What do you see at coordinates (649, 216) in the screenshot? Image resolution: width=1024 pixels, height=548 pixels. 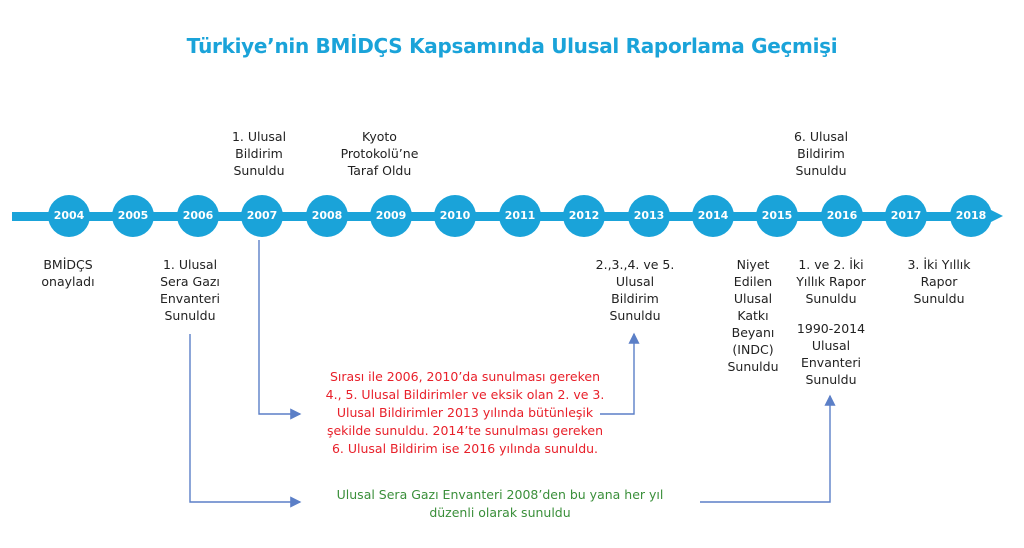 I see `year-circle-2013: 2013` at bounding box center [649, 216].